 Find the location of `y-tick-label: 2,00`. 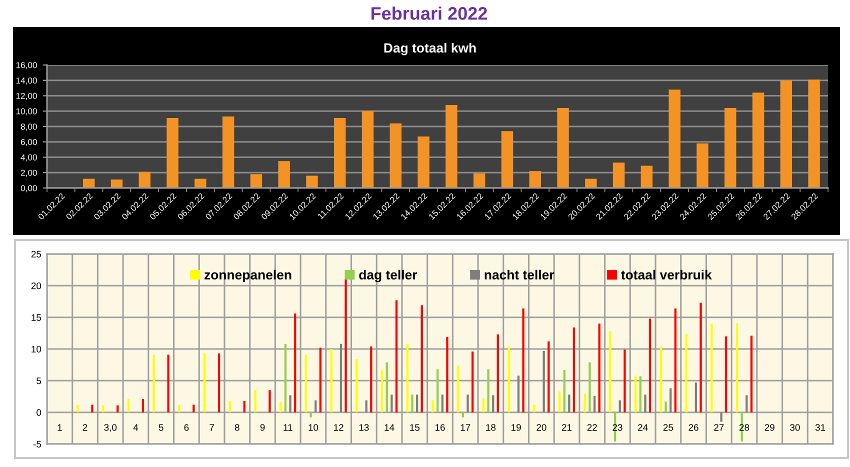

y-tick-label: 2,00 is located at coordinates (28, 173).